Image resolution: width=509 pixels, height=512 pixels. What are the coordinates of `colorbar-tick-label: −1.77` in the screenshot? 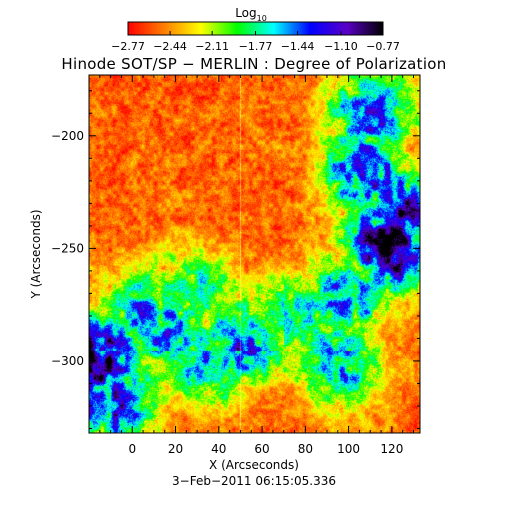 It's located at (256, 46).